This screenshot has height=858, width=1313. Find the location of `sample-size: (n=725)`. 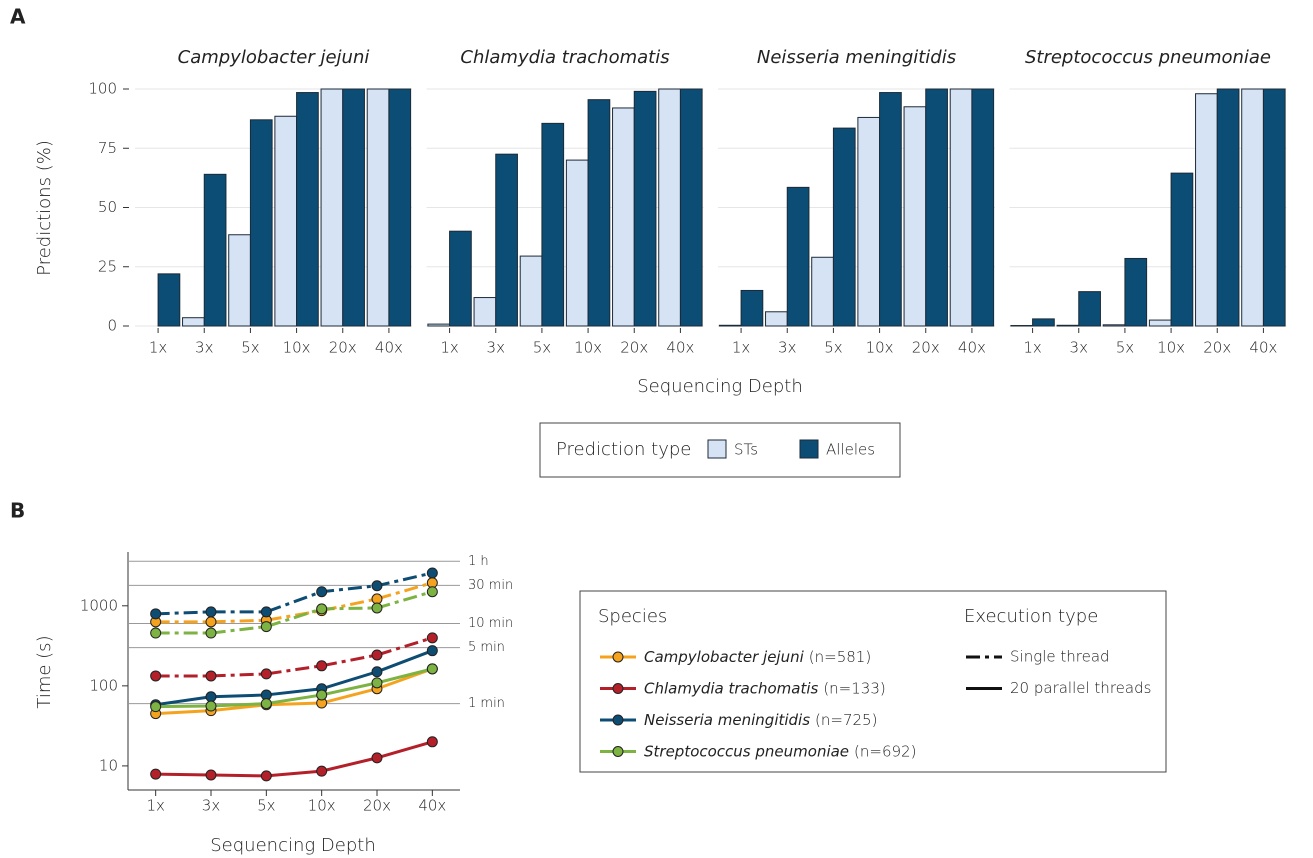

sample-size: (n=725) is located at coordinates (846, 720).